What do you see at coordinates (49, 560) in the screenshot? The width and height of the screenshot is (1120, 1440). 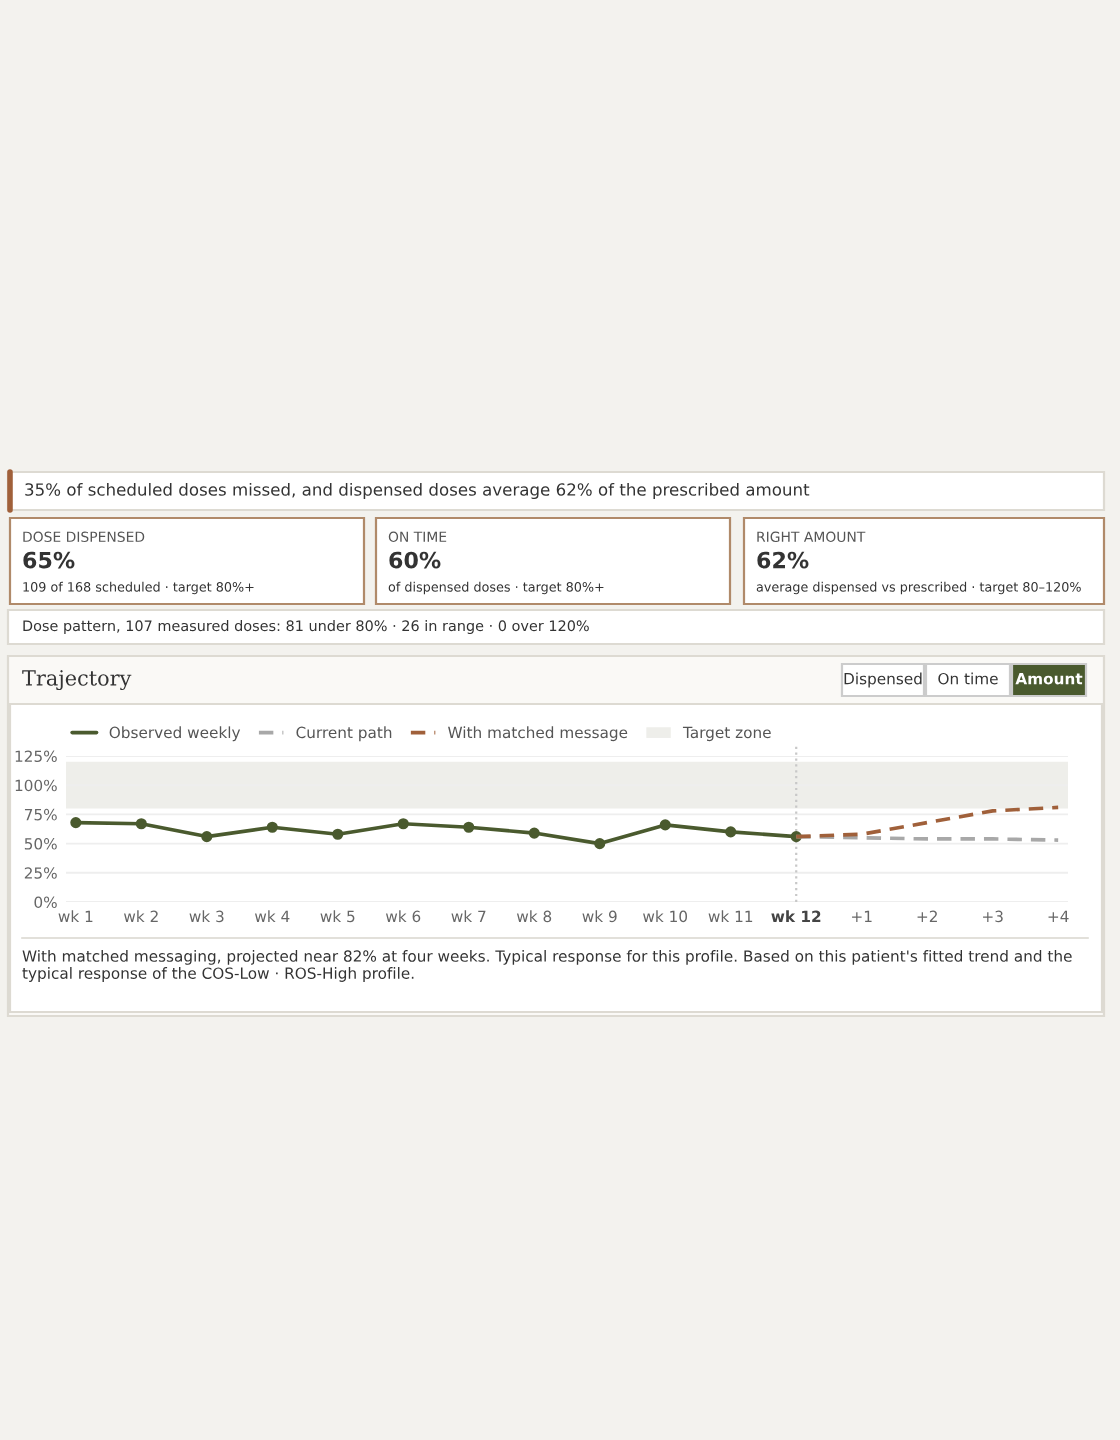 I see `text: 65%` at bounding box center [49, 560].